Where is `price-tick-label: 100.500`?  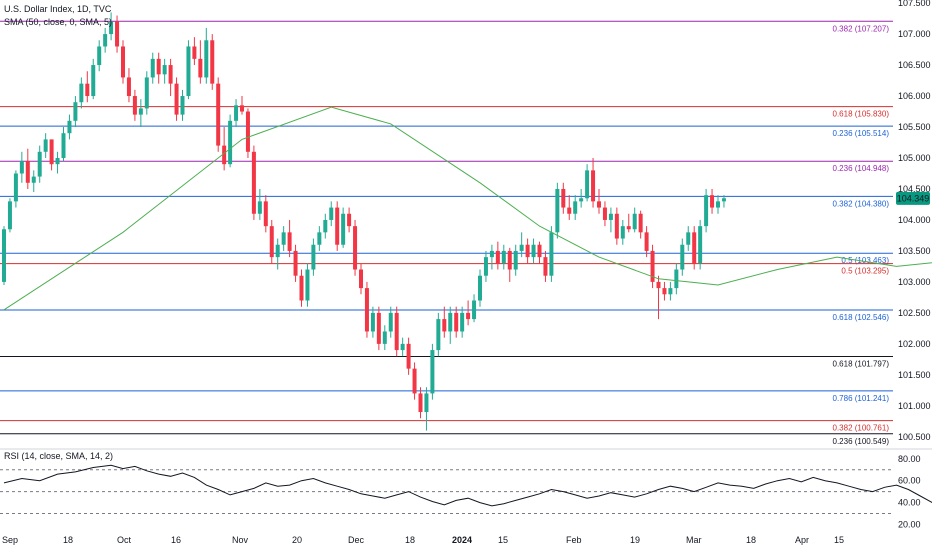
price-tick-label: 100.500 is located at coordinates (914, 437).